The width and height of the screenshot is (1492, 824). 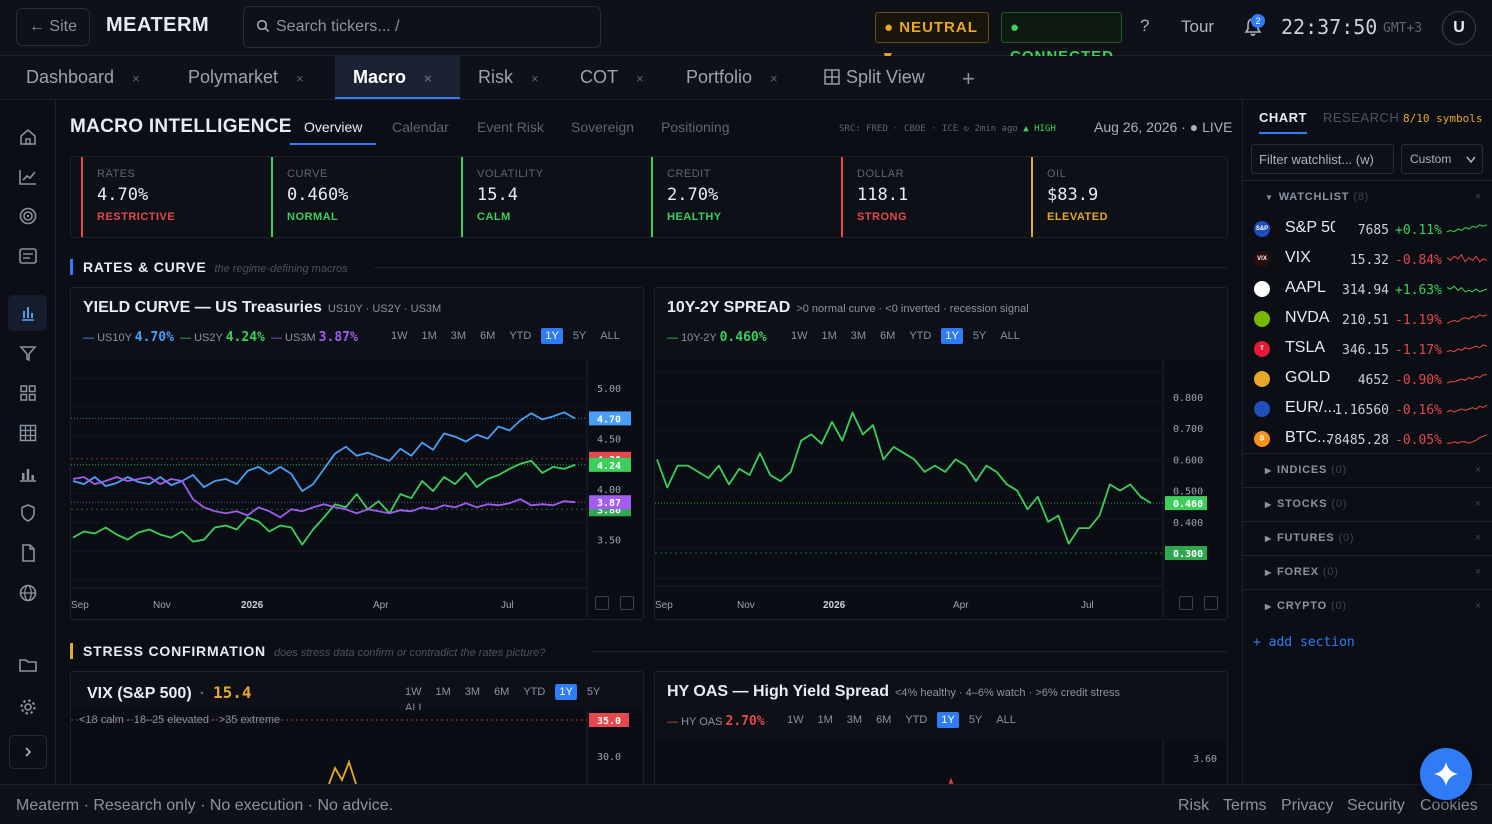 What do you see at coordinates (333, 132) in the screenshot?
I see `subtab-overview: Overview` at bounding box center [333, 132].